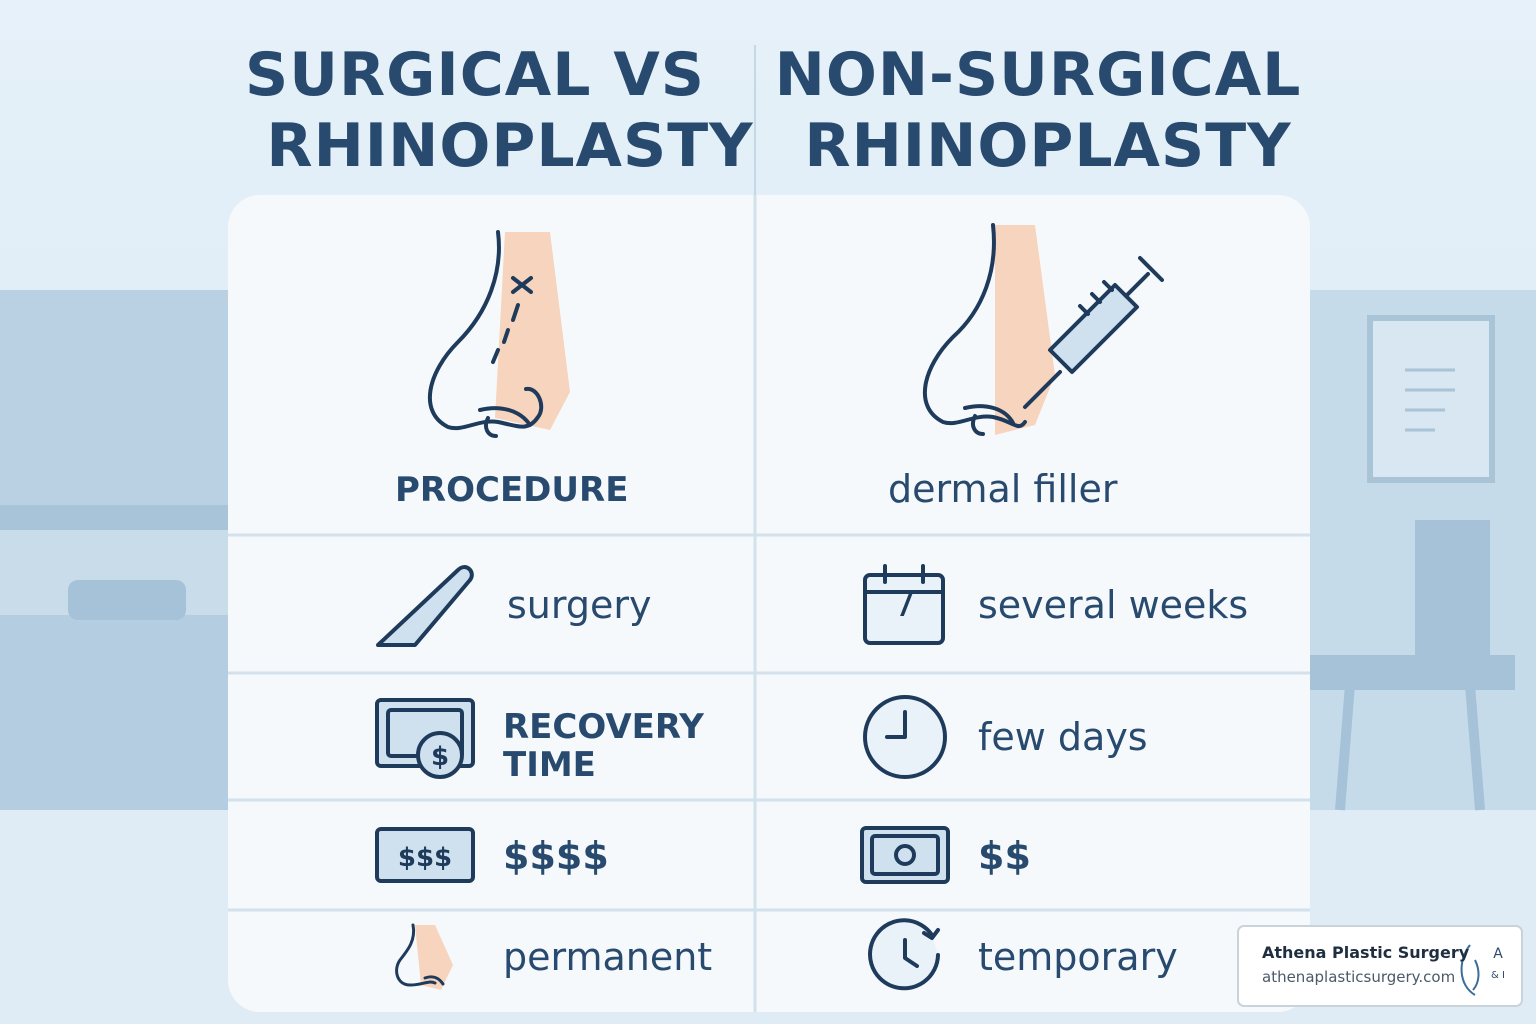 Image resolution: width=1536 pixels, height=1024 pixels. What do you see at coordinates (425, 606) in the screenshot?
I see `scalpel-icon` at bounding box center [425, 606].